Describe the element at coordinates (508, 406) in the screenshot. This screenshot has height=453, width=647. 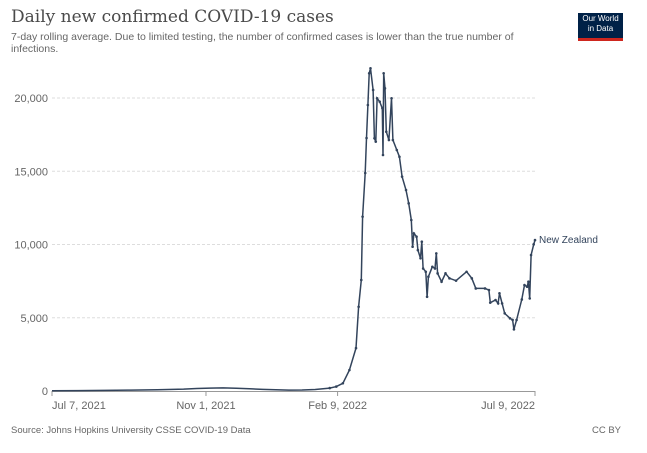
I see `x-tick-label: Jul 9, 2022` at that location.